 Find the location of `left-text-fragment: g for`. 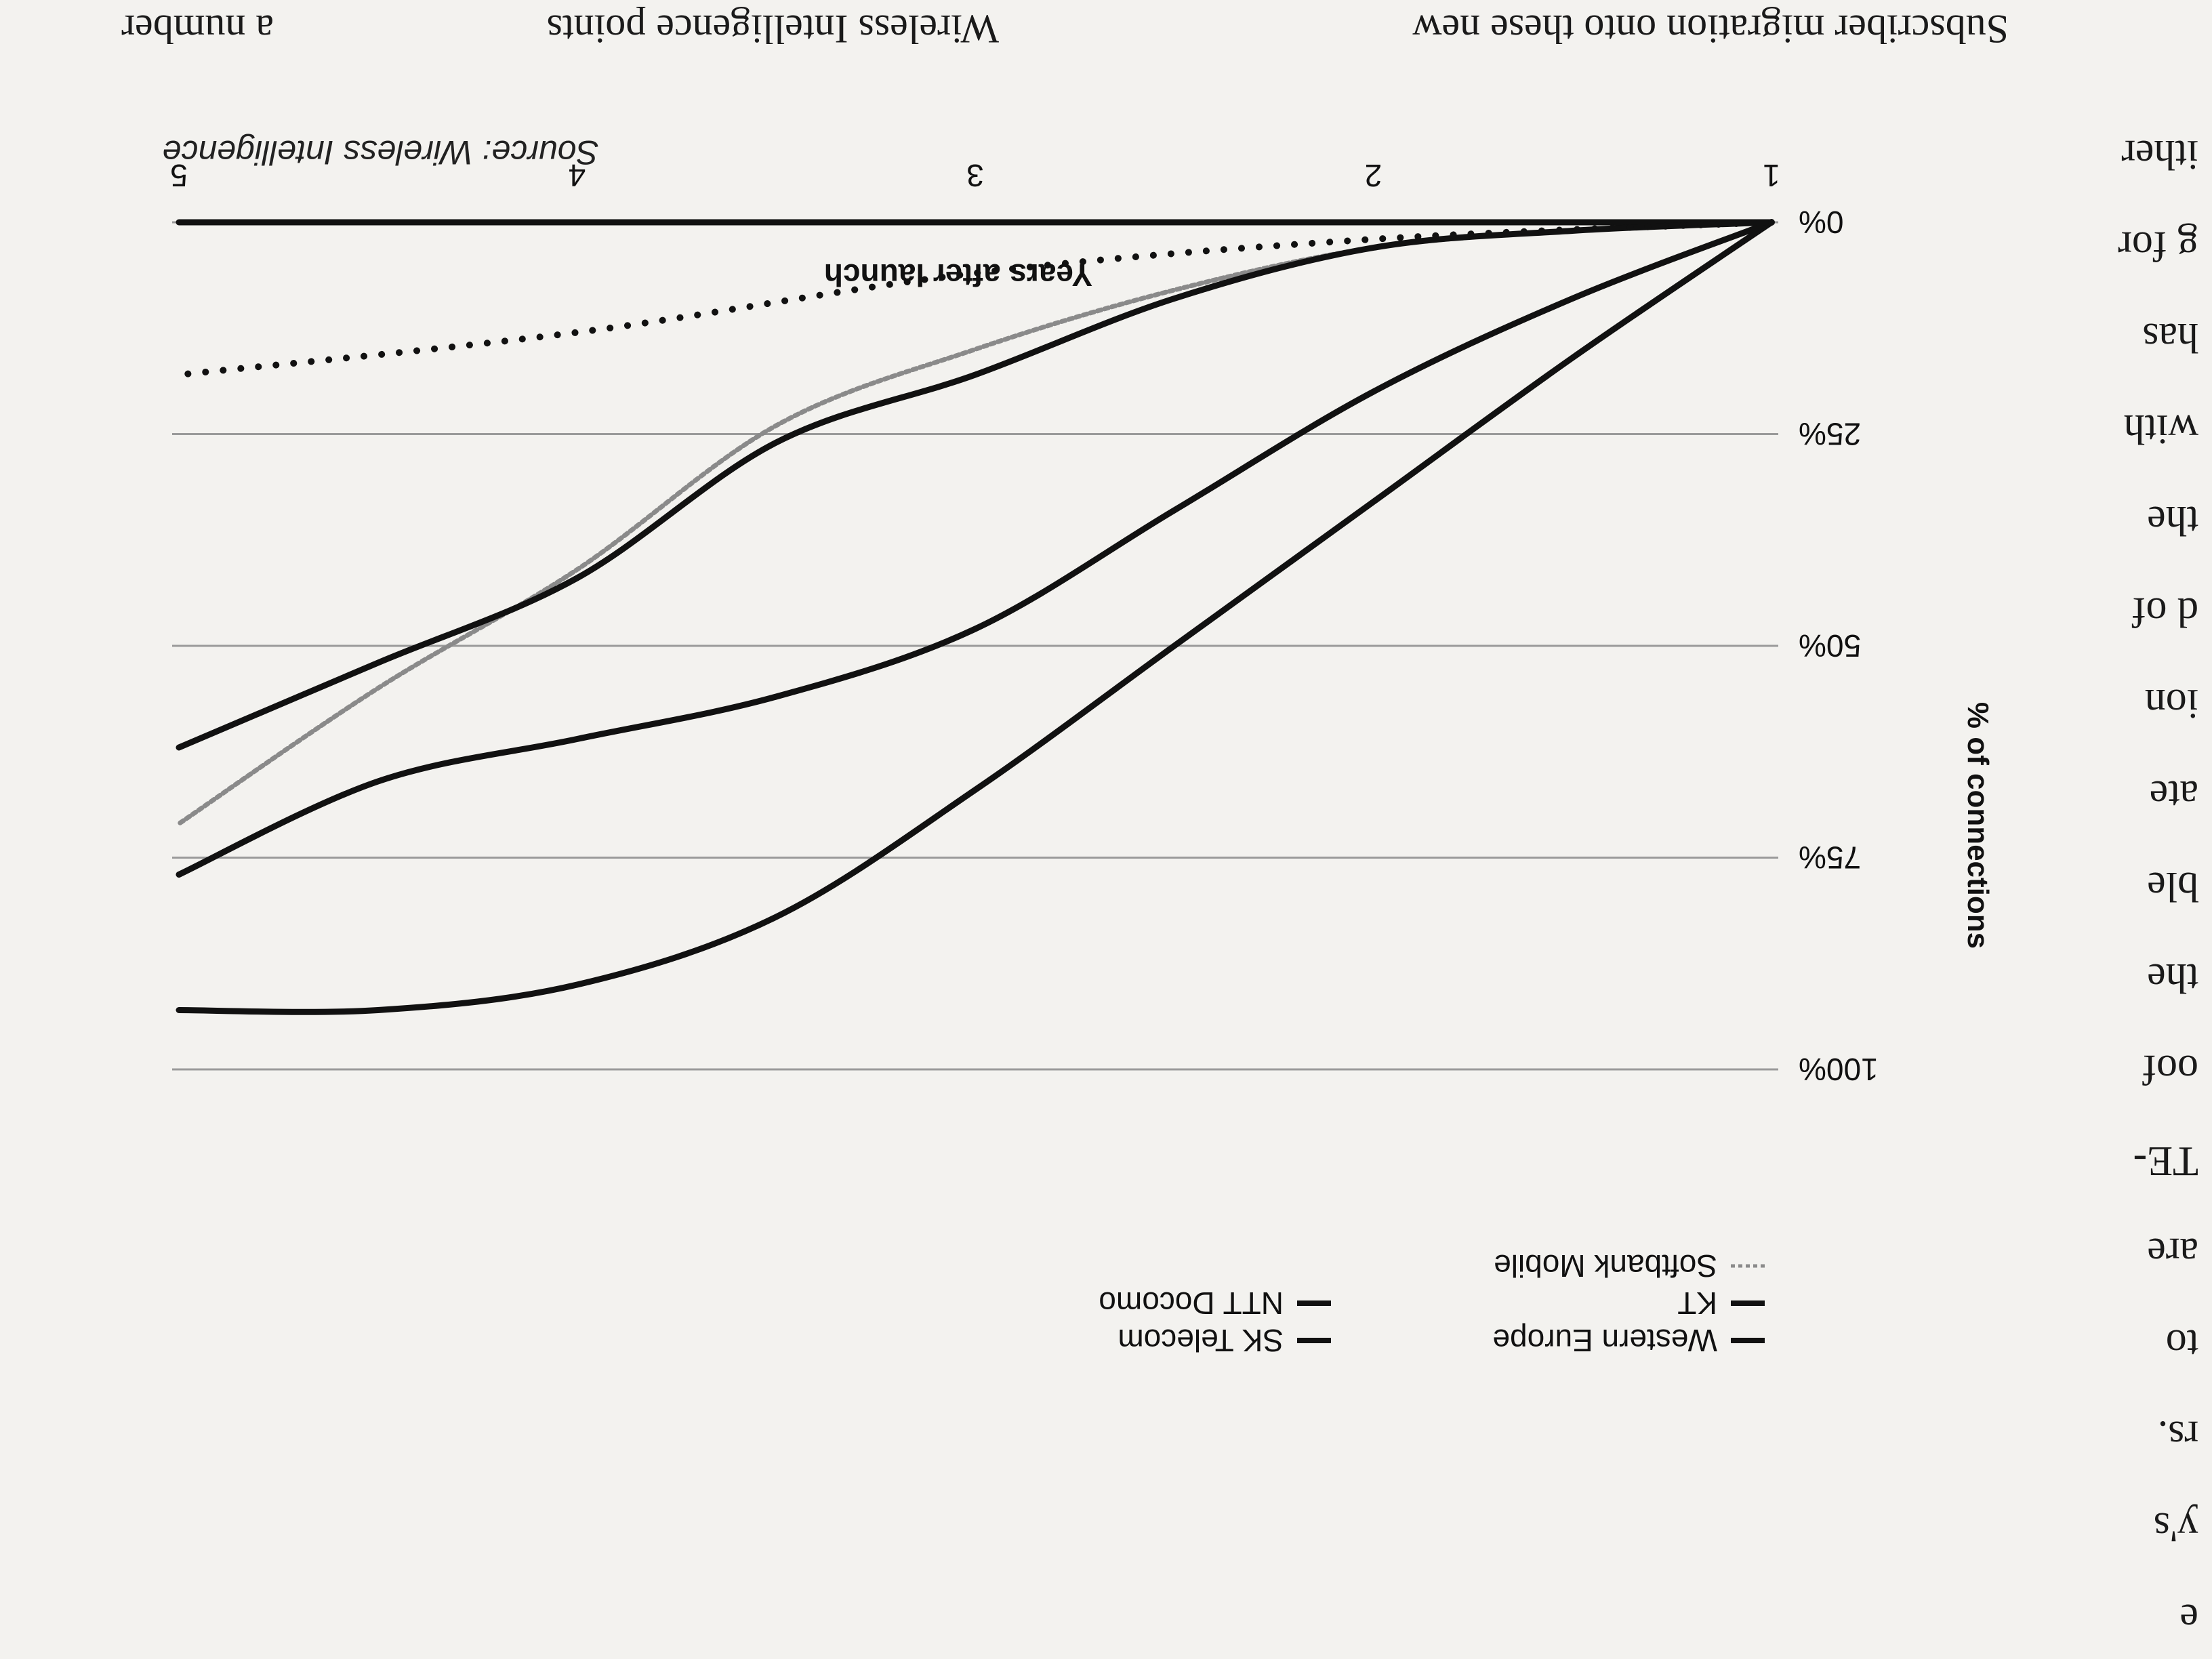

left-text-fragment: g for is located at coordinates (2158, 246).